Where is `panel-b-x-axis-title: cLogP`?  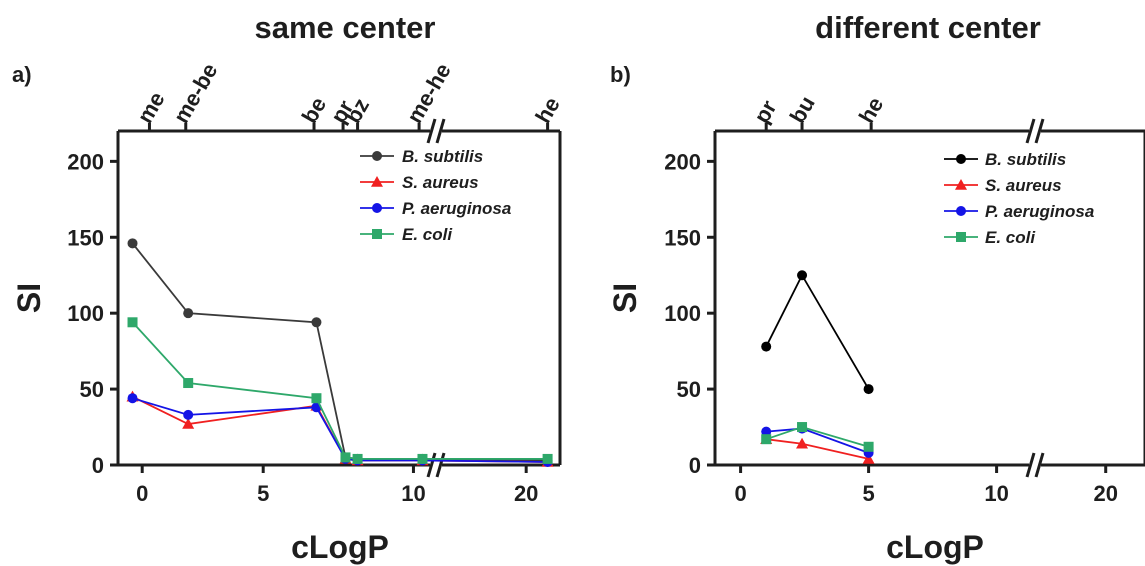
panel-b-x-axis-title: cLogP is located at coordinates (935, 547).